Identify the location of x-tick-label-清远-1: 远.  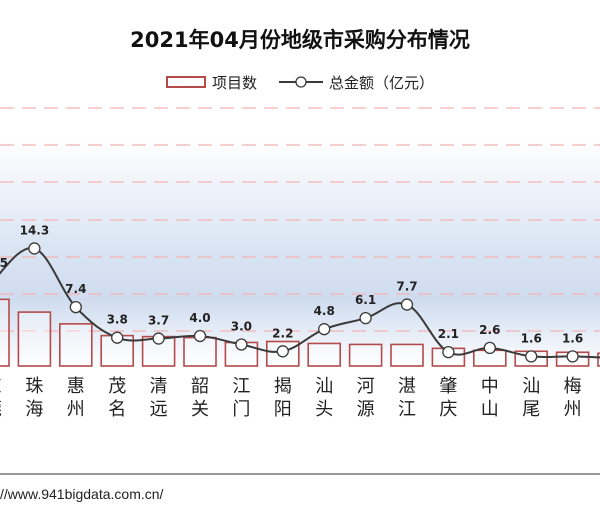
(159, 409).